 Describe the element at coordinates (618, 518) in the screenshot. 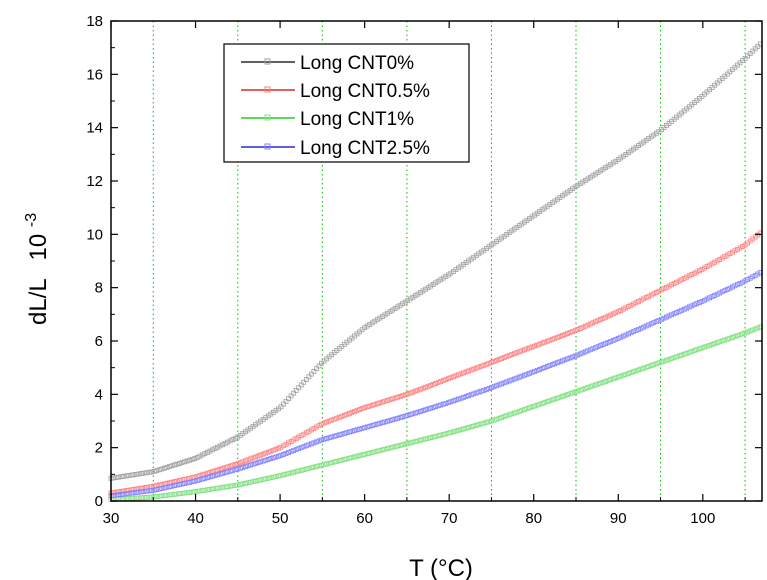

I see `x-tick-label-6: 90` at that location.